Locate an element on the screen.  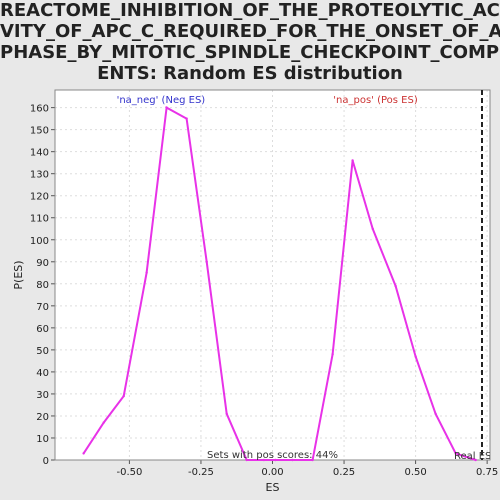
title-line-4: ENTS: Random ES distribution is located at coordinates (250, 73).